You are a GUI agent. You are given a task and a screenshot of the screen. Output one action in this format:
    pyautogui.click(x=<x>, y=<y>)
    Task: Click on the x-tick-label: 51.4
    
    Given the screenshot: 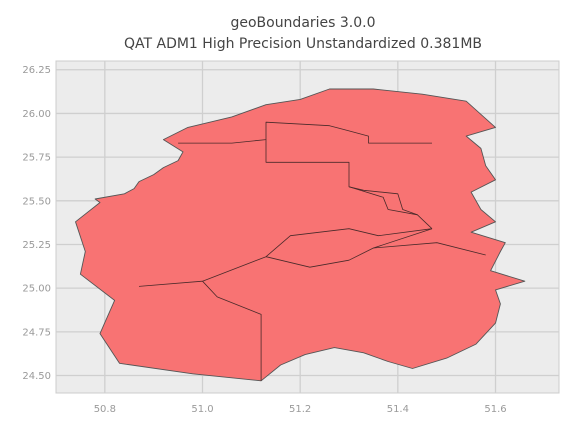 What is the action you would take?
    pyautogui.click(x=398, y=409)
    